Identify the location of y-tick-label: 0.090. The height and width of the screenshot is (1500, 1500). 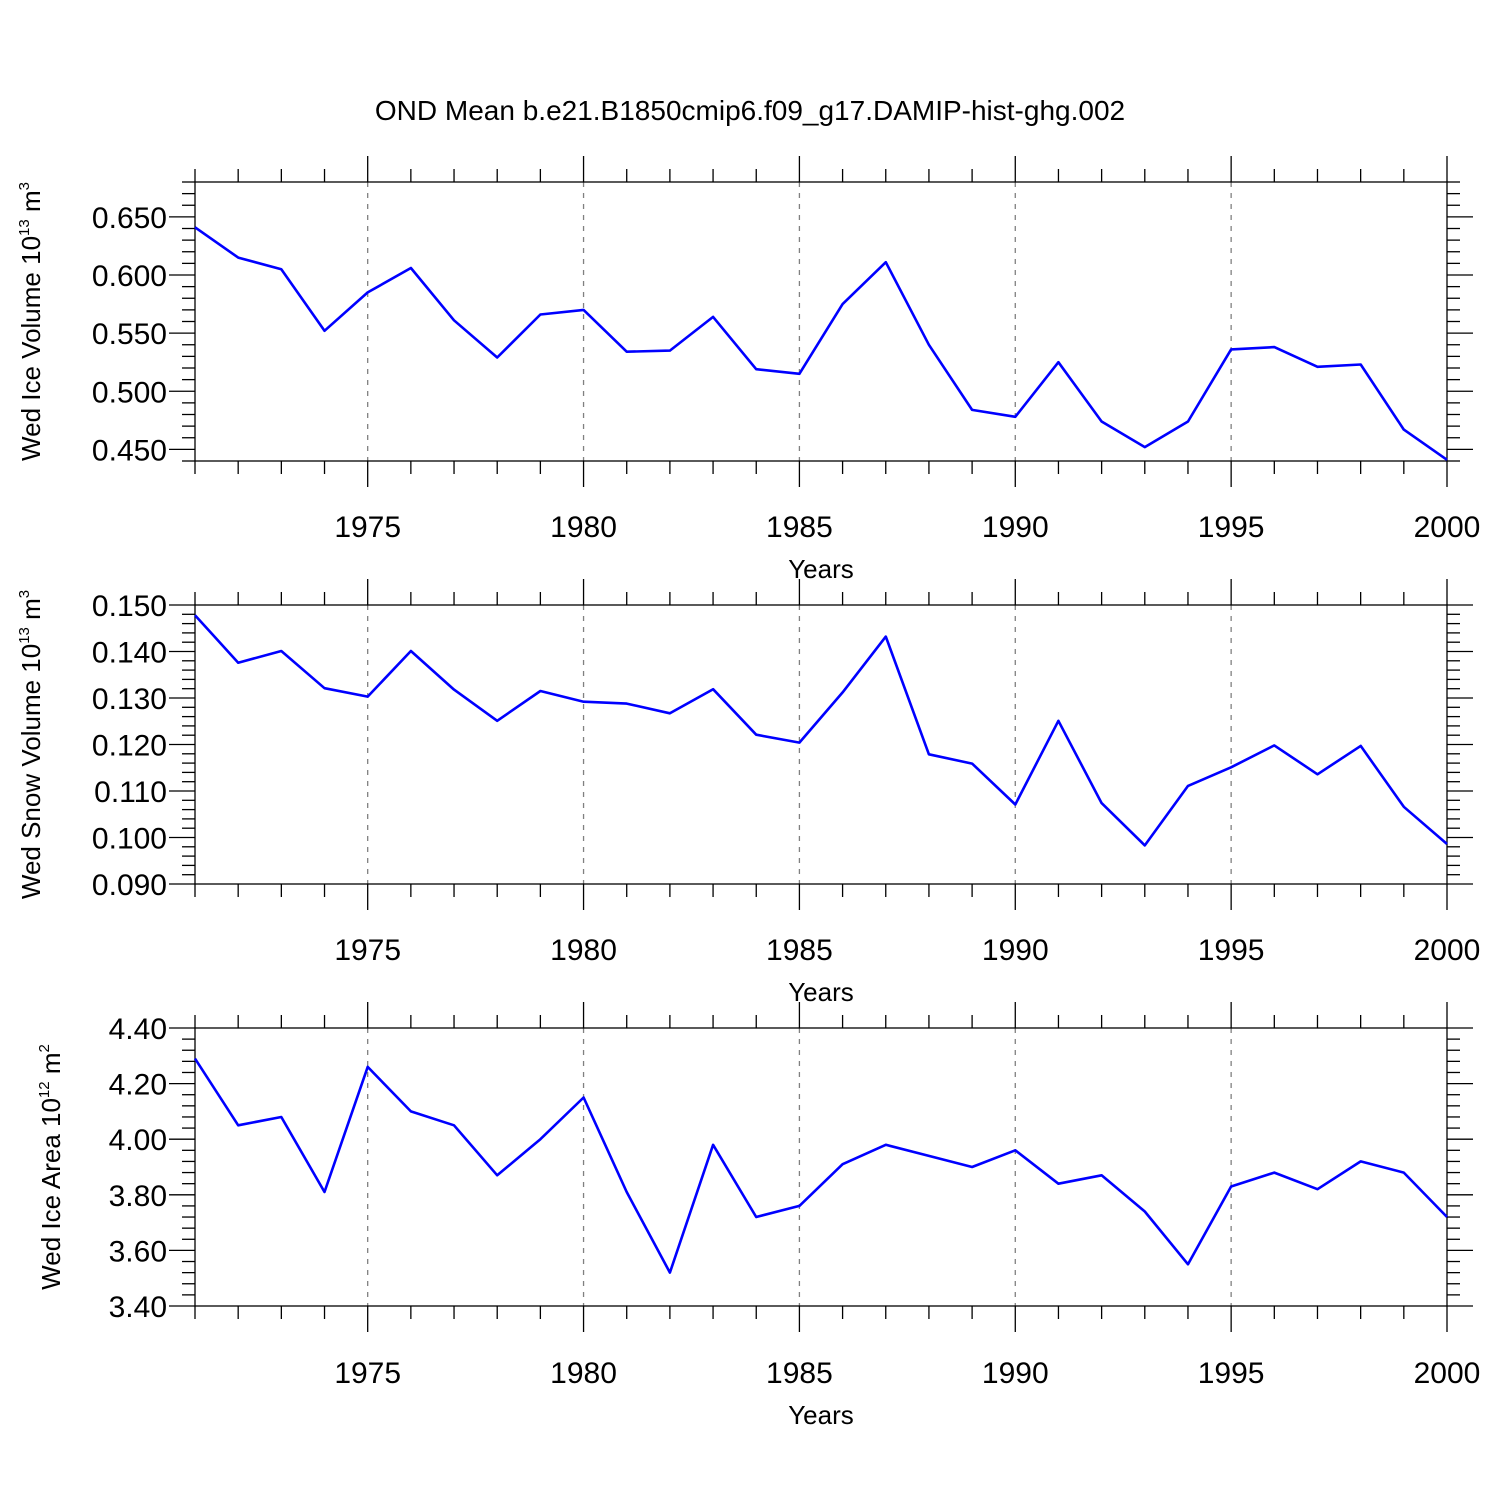
(129, 885).